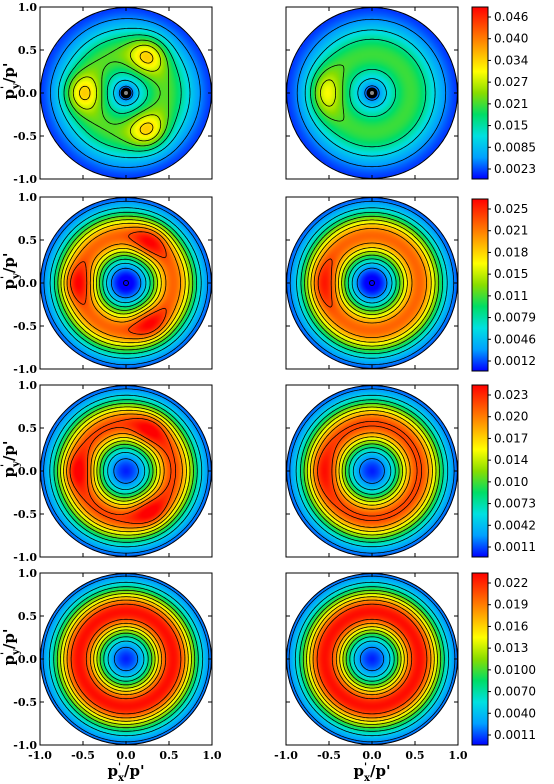 The width and height of the screenshot is (554, 784). Describe the element at coordinates (515, 713) in the screenshot. I see `colorbar-tick-label: 0.0040` at that location.